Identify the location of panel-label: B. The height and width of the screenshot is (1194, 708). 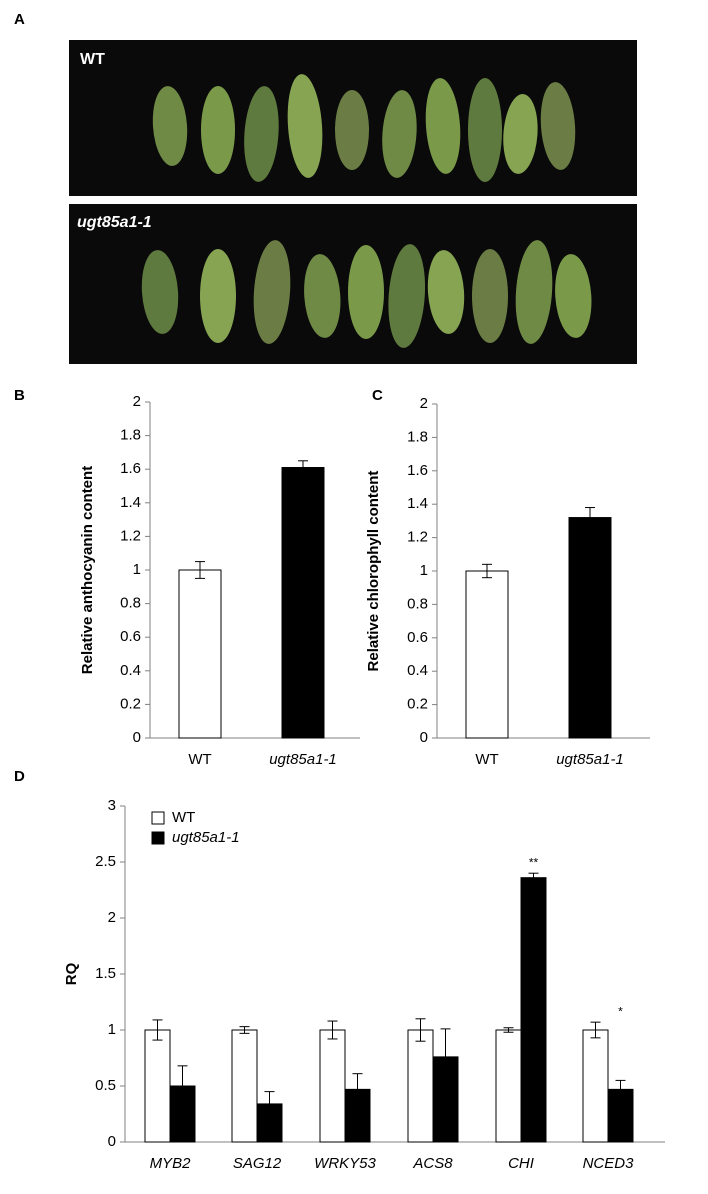
(19, 395).